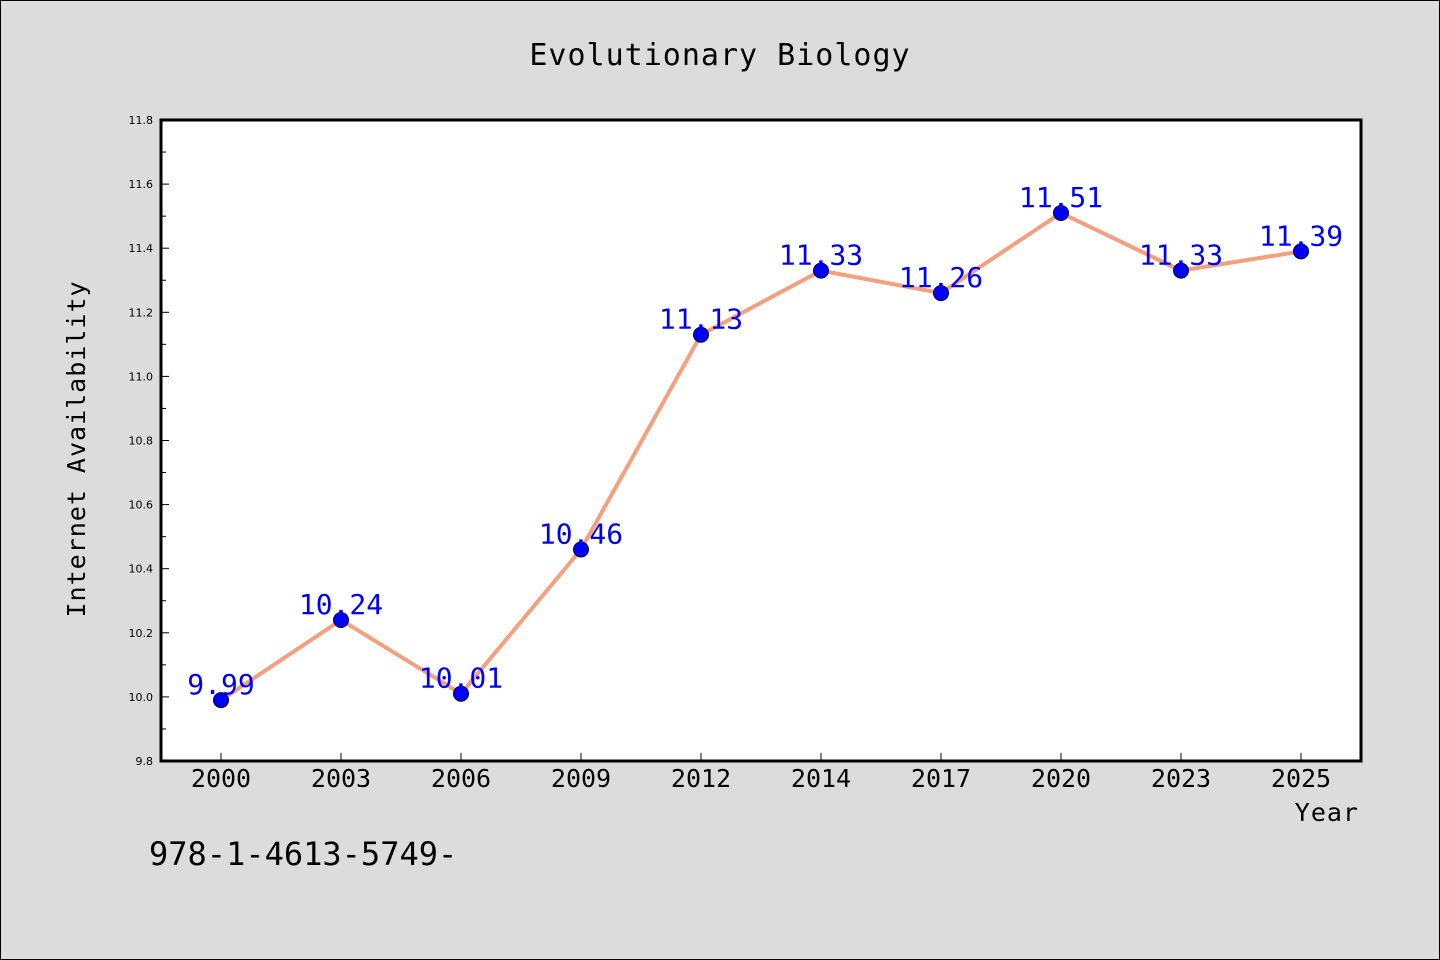 The height and width of the screenshot is (960, 1440). Describe the element at coordinates (1327, 812) in the screenshot. I see `x-axis-label: Year` at that location.